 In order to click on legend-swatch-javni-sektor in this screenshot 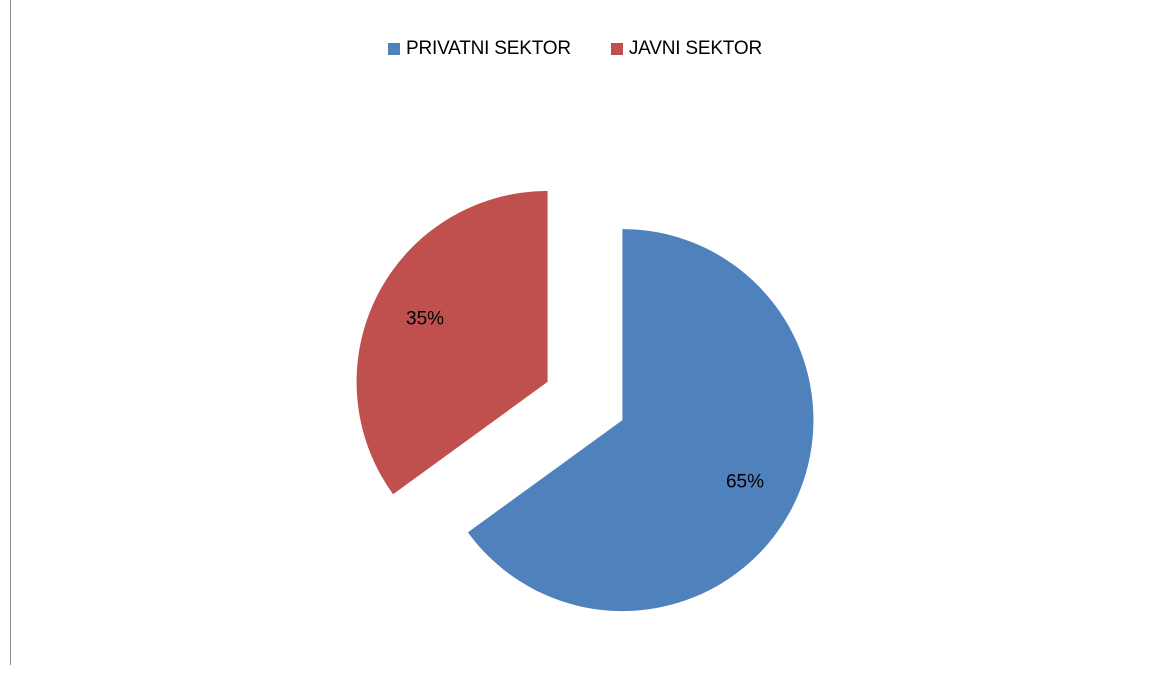, I will do `click(616, 49)`.